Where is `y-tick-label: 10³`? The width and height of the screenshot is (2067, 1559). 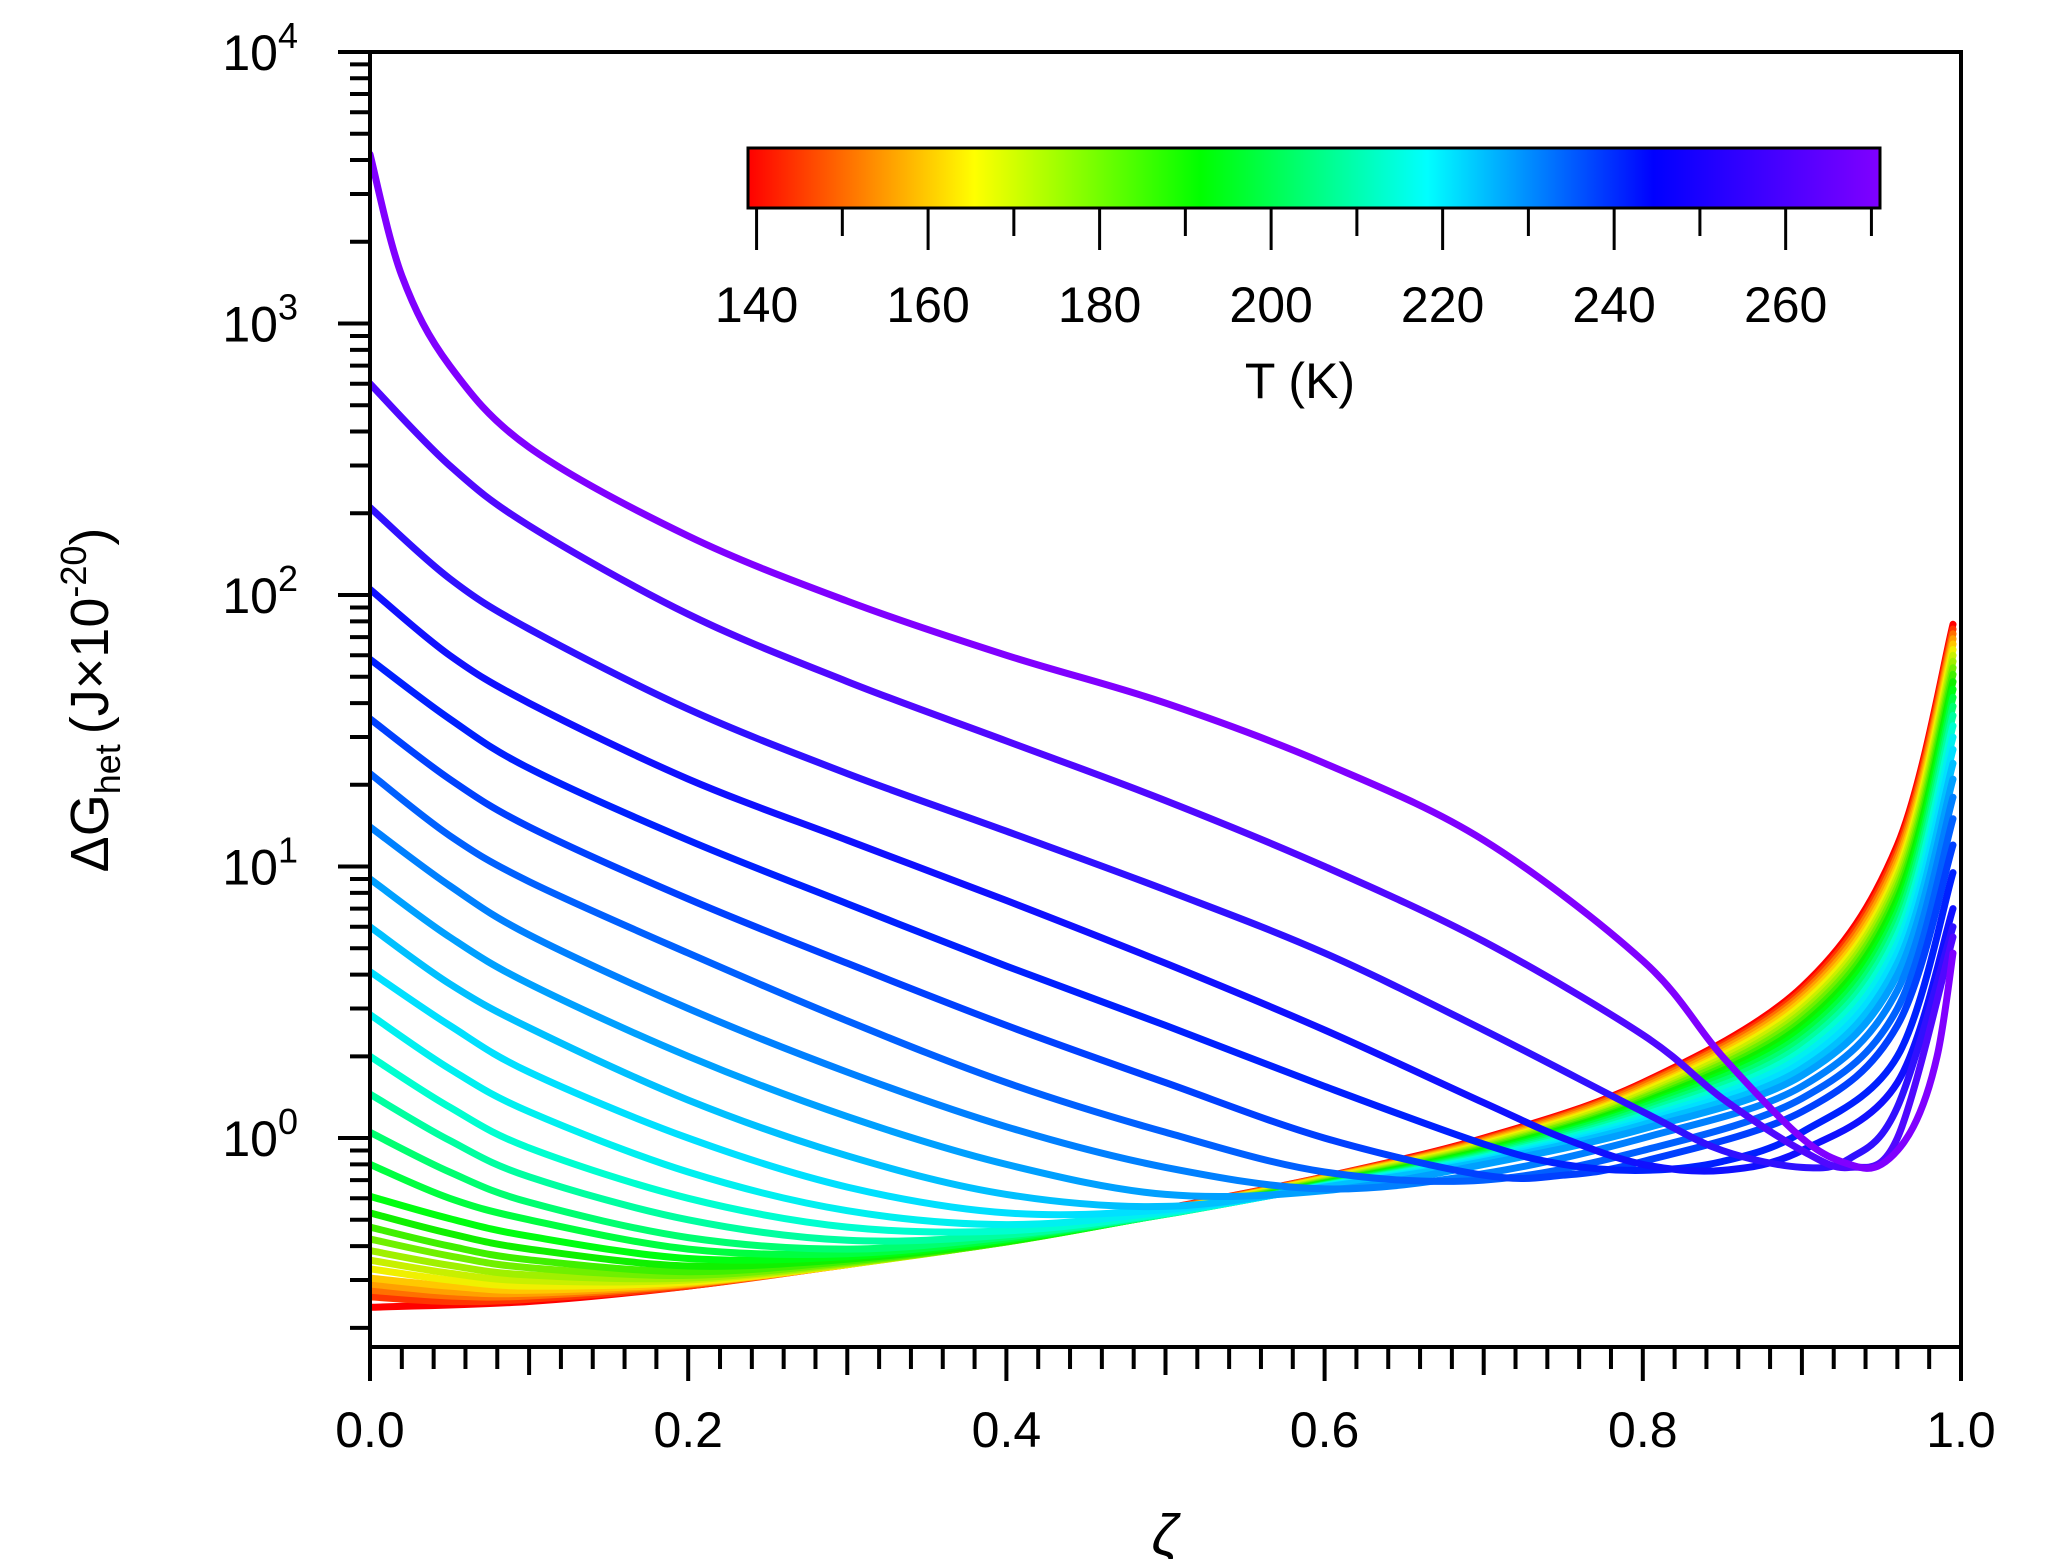 y-tick-label: 10³ is located at coordinates (260, 320).